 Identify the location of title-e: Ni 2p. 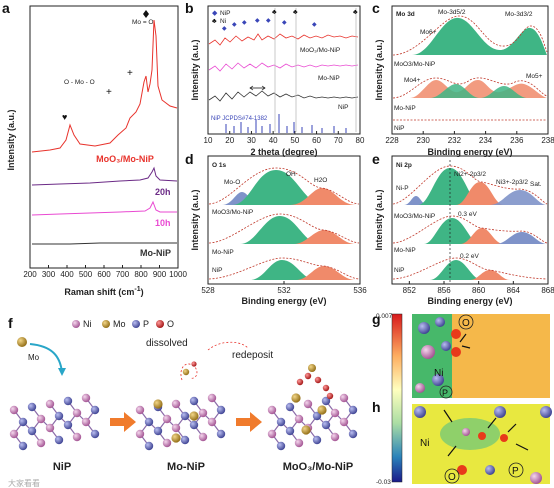
(404, 165).